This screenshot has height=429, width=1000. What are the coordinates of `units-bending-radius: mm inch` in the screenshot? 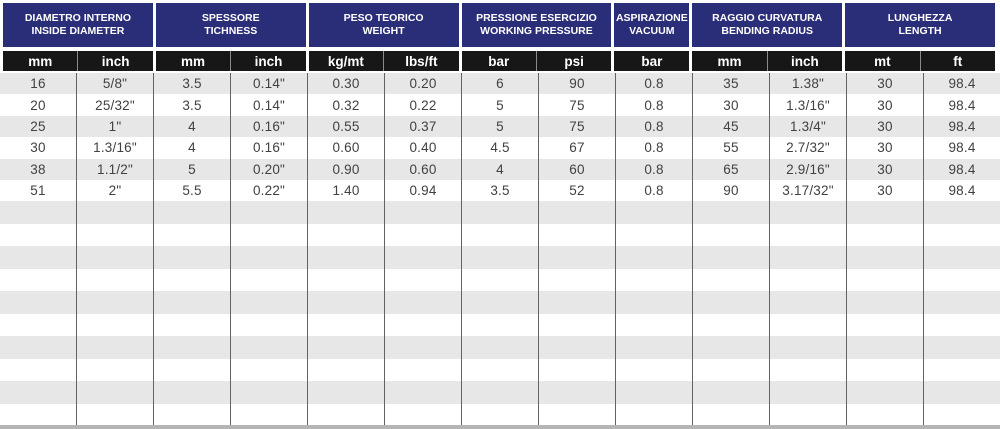 It's located at (767, 61).